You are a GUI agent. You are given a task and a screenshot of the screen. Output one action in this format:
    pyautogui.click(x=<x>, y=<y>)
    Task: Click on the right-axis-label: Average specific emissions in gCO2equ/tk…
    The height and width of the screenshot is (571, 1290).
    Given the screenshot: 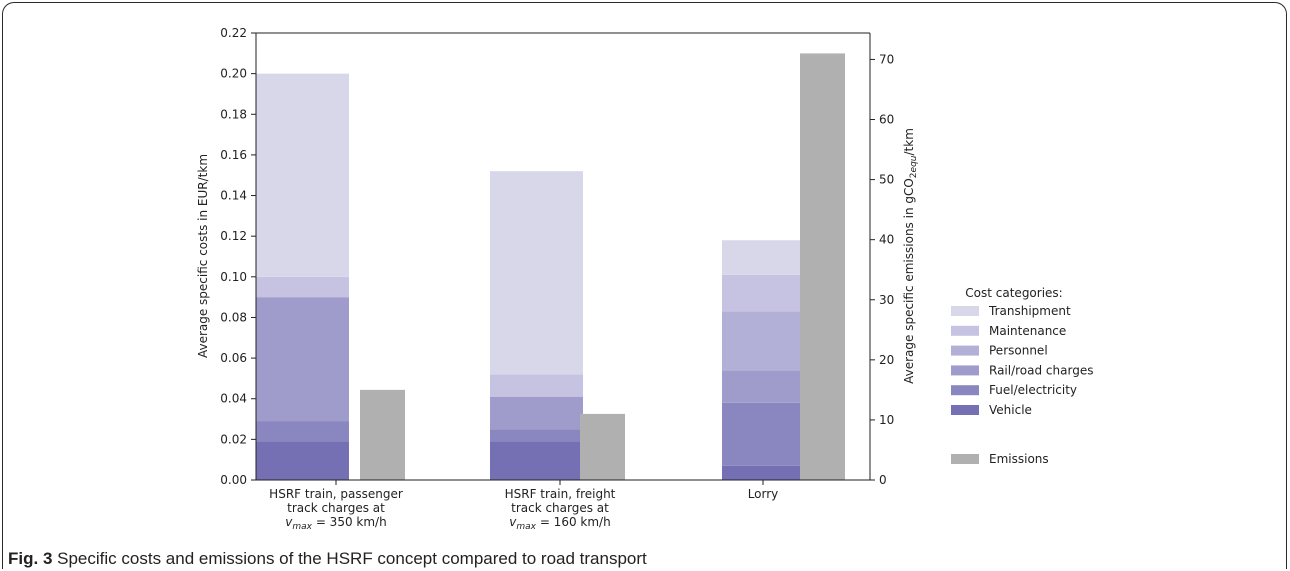 What is the action you would take?
    pyautogui.click(x=910, y=256)
    